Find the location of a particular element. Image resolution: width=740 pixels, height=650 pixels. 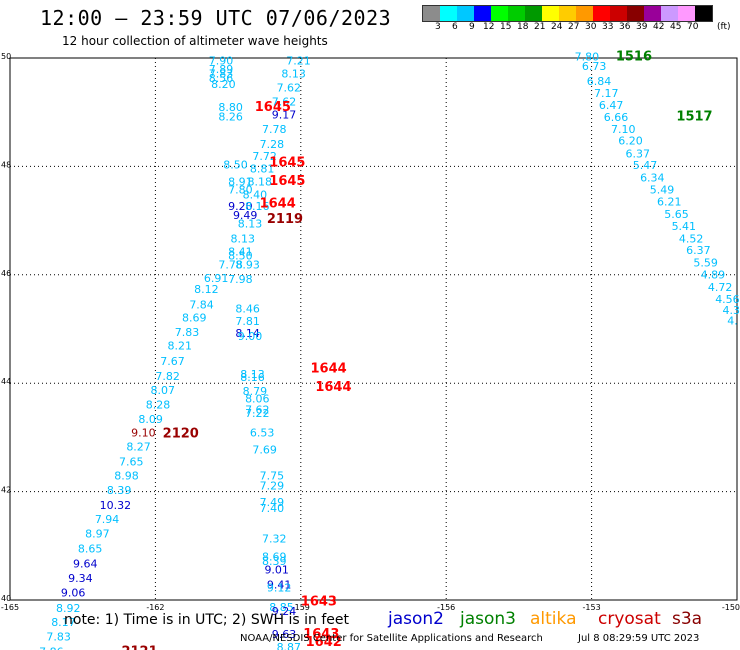

satellite-legend-s3a: s3a is located at coordinates (687, 619).